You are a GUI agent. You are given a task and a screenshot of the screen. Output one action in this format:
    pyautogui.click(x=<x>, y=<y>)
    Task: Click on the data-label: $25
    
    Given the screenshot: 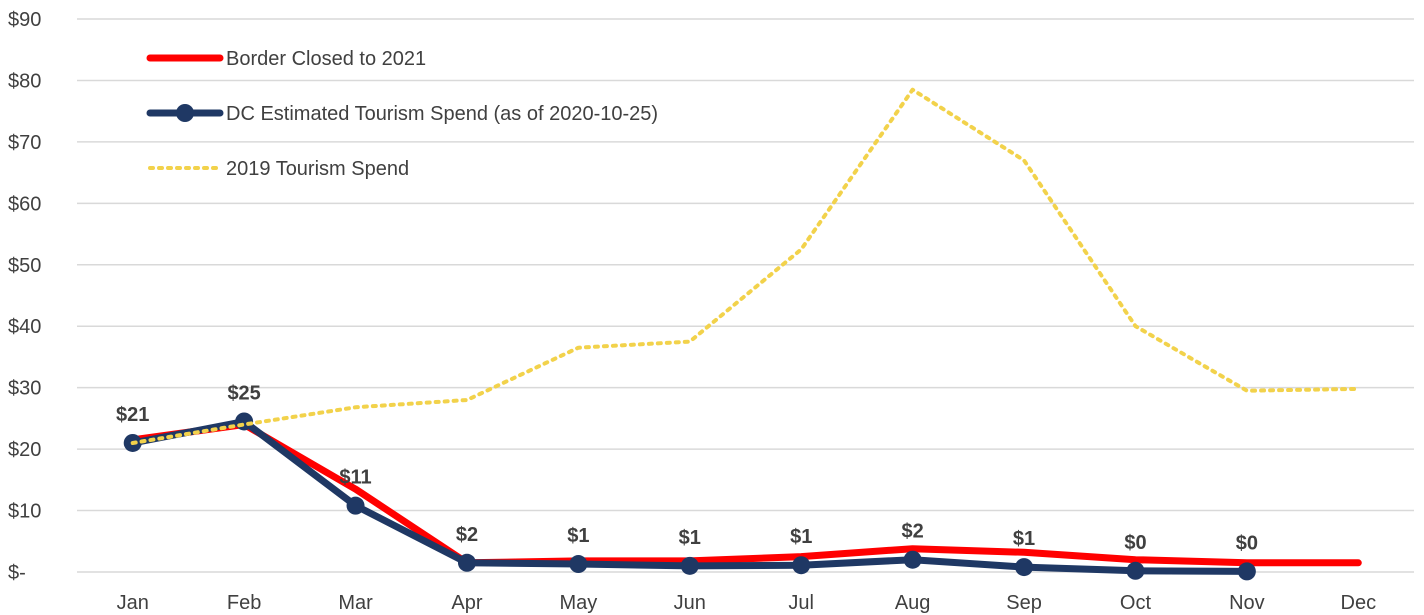 What is the action you would take?
    pyautogui.click(x=243, y=393)
    